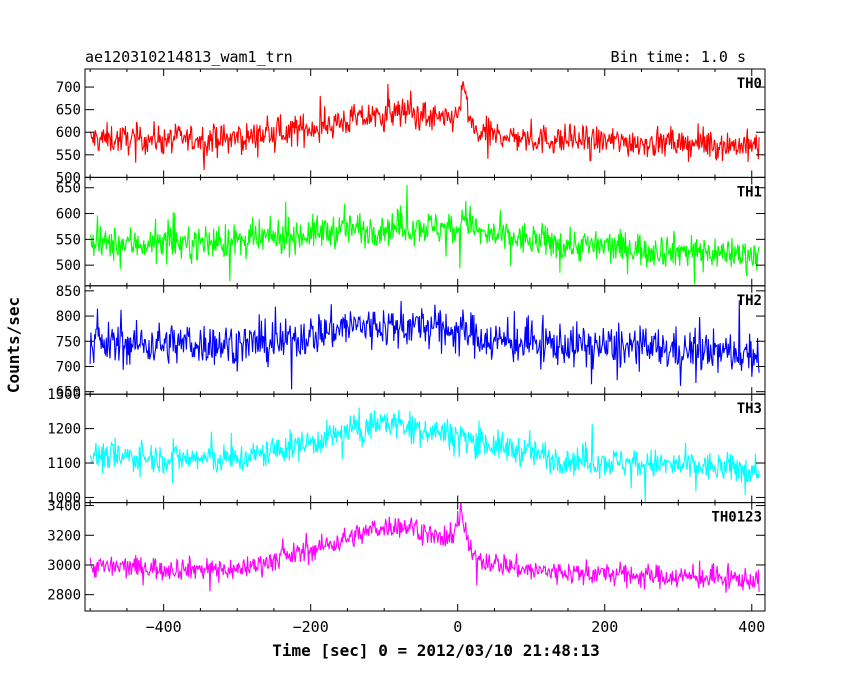 The image size is (850, 680). Describe the element at coordinates (64, 596) in the screenshot. I see `y-tick-label: 2800` at that location.